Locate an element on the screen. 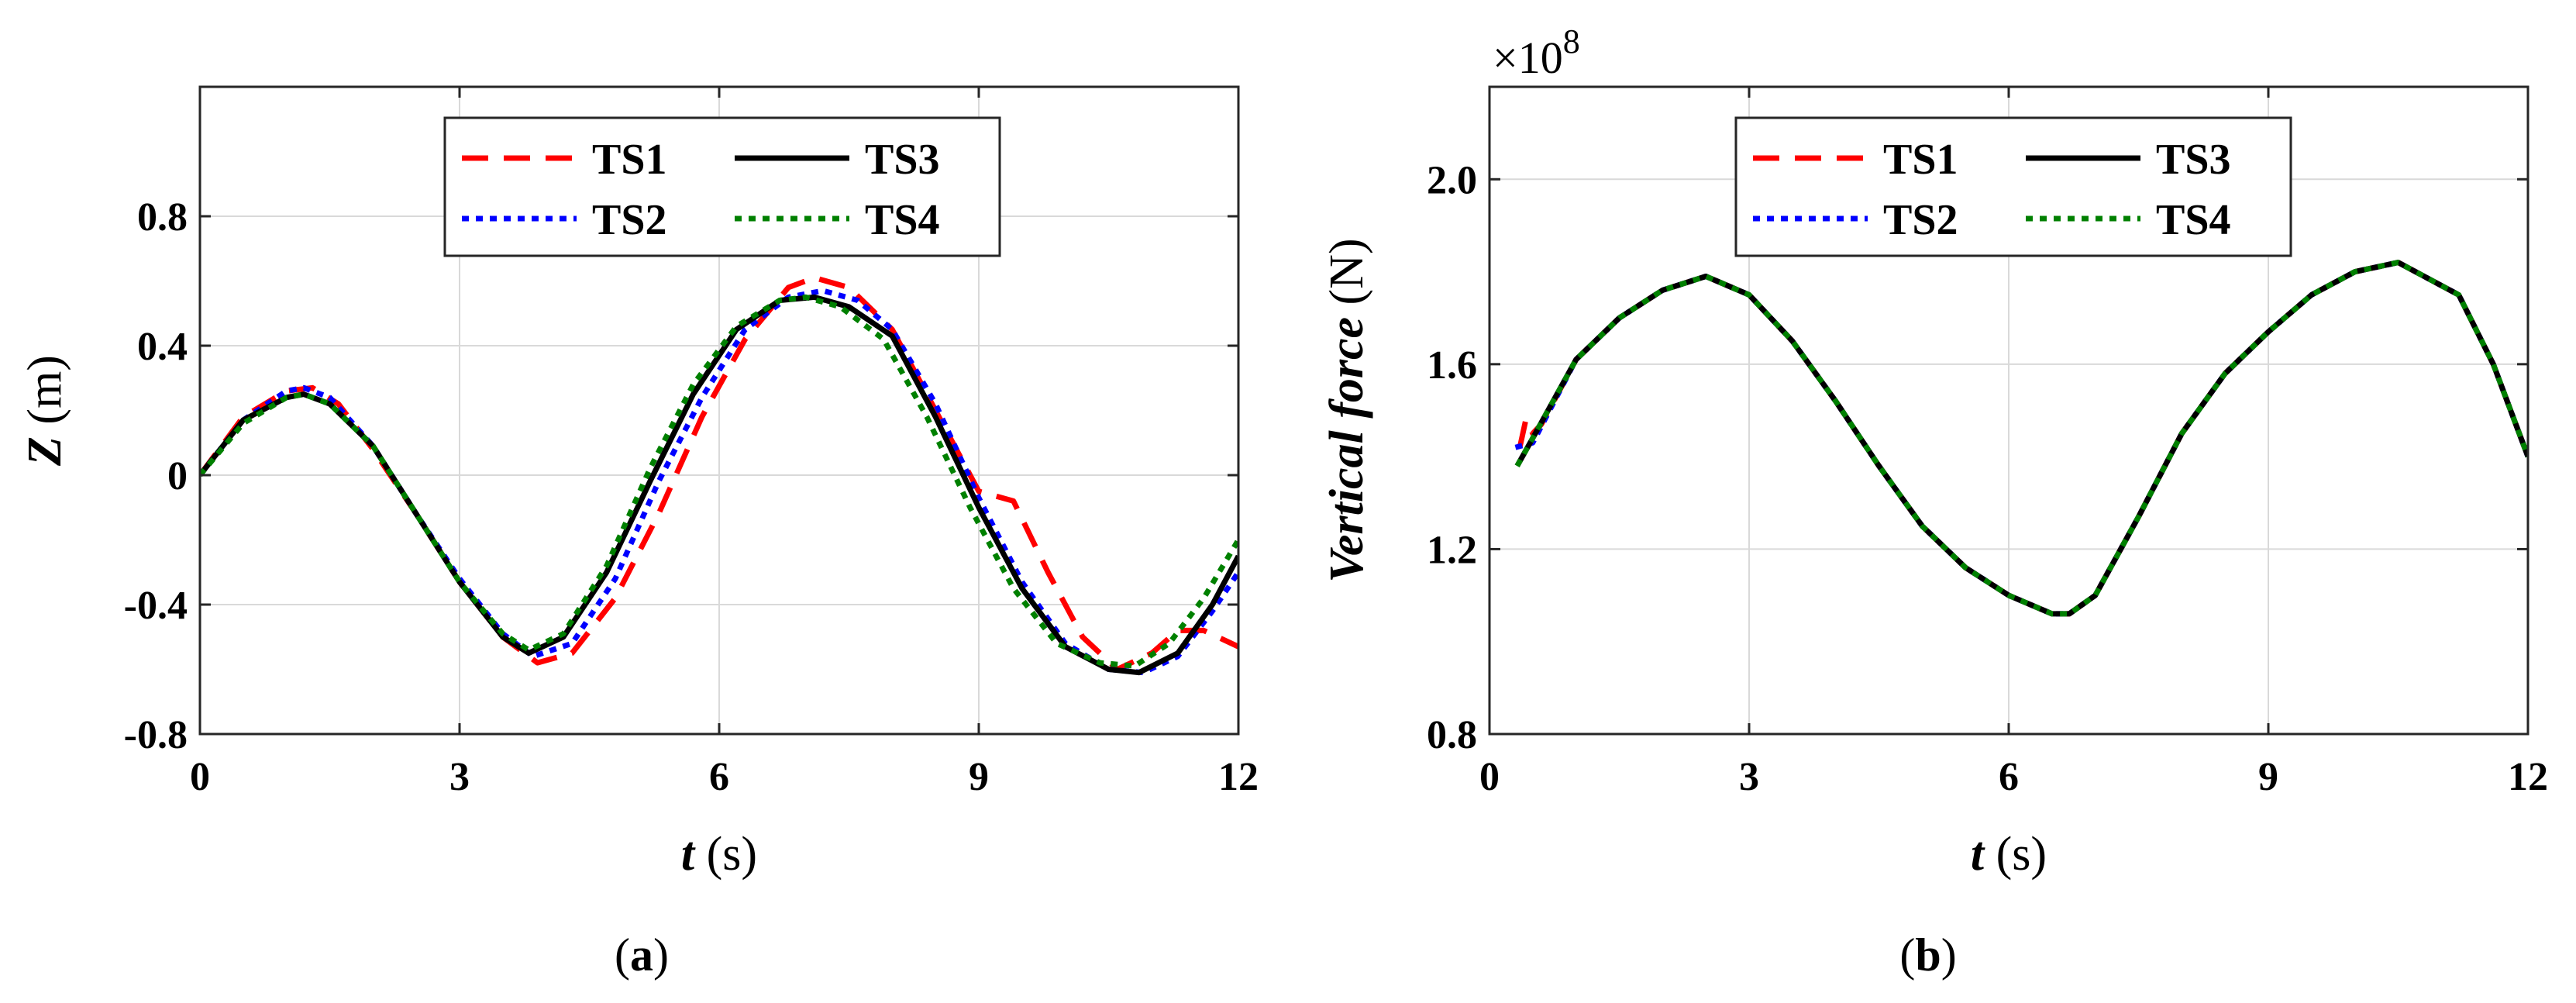 This screenshot has width=2576, height=1003. panel-b-multiplier-base: ×10 is located at coordinates (1528, 58).